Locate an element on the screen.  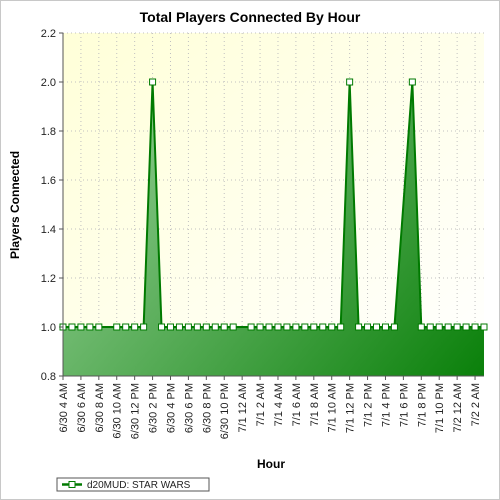
x-tick-label: 7/1 12 AM is located at coordinates (243, 408).